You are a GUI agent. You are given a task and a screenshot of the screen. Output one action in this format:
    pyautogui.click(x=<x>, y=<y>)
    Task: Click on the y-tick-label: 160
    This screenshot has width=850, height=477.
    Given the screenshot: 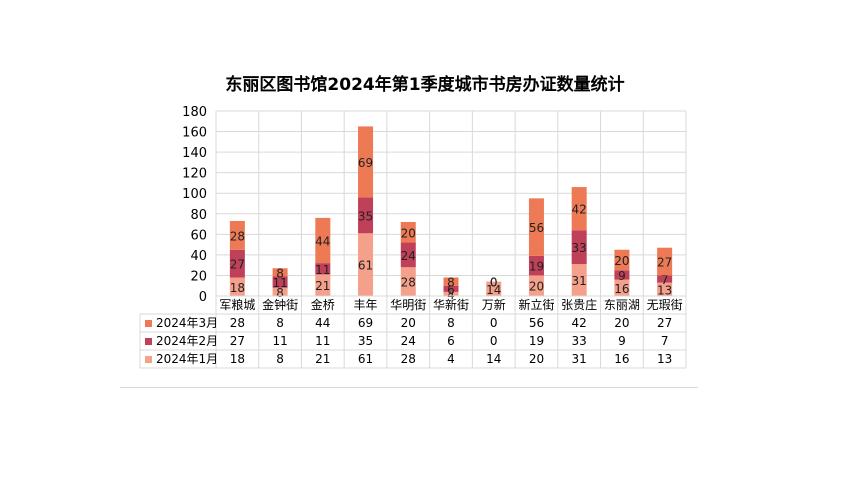 What is the action you would take?
    pyautogui.click(x=194, y=133)
    